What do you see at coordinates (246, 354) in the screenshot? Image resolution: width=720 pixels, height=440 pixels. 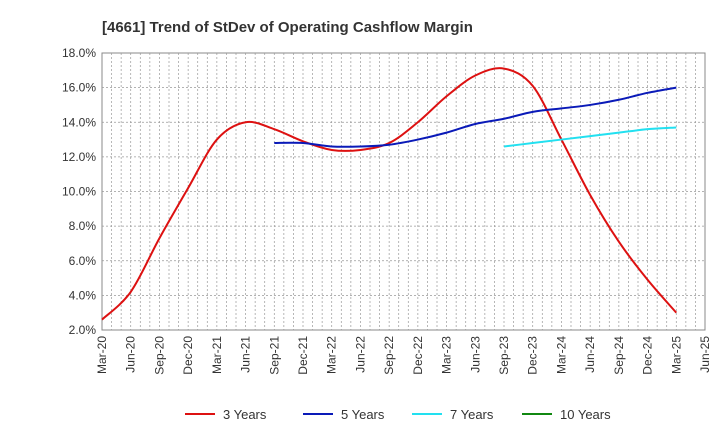 I see `x-tick-label: Jun-21` at bounding box center [246, 354].